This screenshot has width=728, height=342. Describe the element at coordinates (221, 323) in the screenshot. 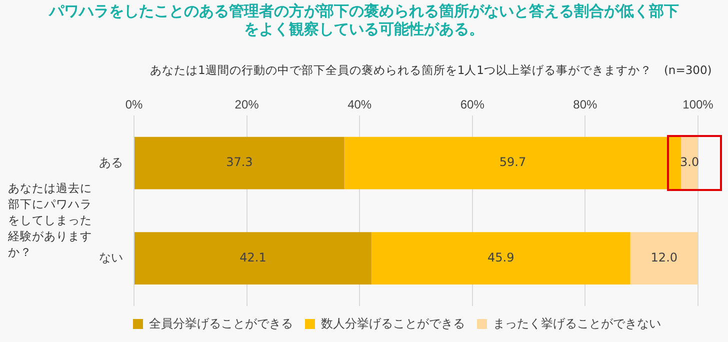

I see `legend-label: 全員分挙げることができる` at that location.